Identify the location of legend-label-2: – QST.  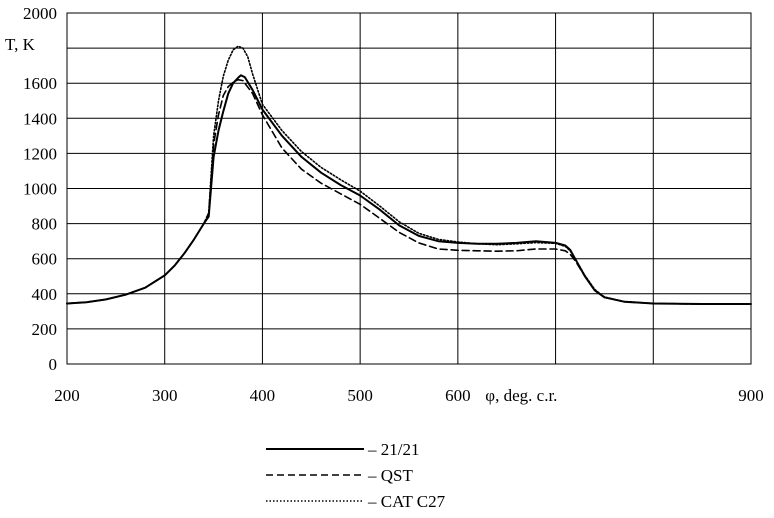
(390, 475).